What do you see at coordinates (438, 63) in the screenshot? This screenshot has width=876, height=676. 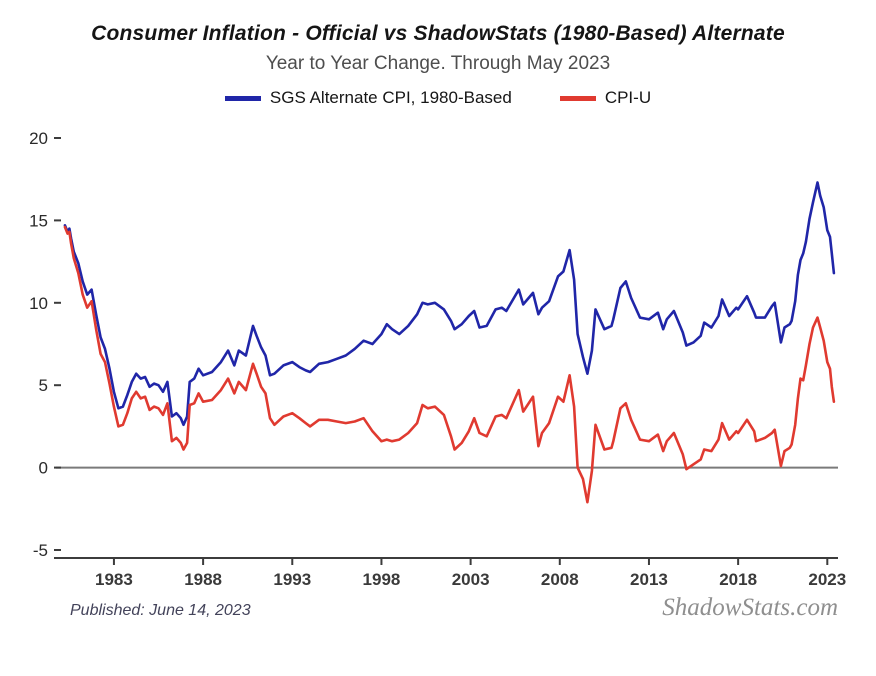 I see `chart-subtitle: Year to Year Change. Through May 2023` at bounding box center [438, 63].